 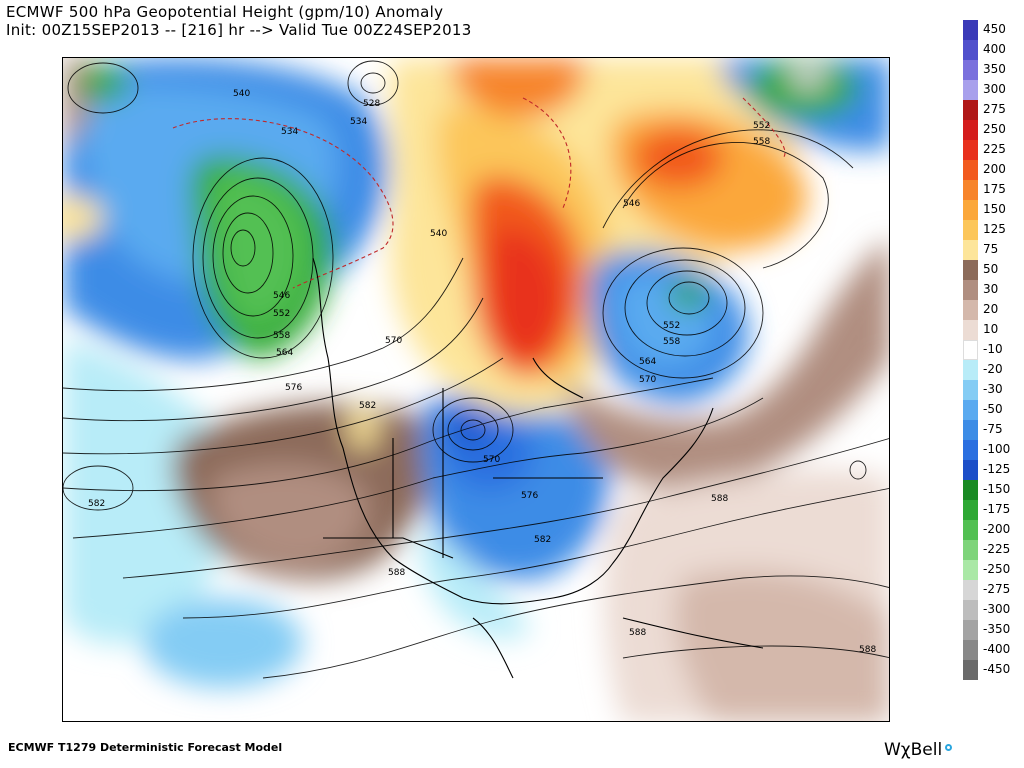 What do you see at coordinates (371, 104) in the screenshot?
I see `contour-label: 528` at bounding box center [371, 104].